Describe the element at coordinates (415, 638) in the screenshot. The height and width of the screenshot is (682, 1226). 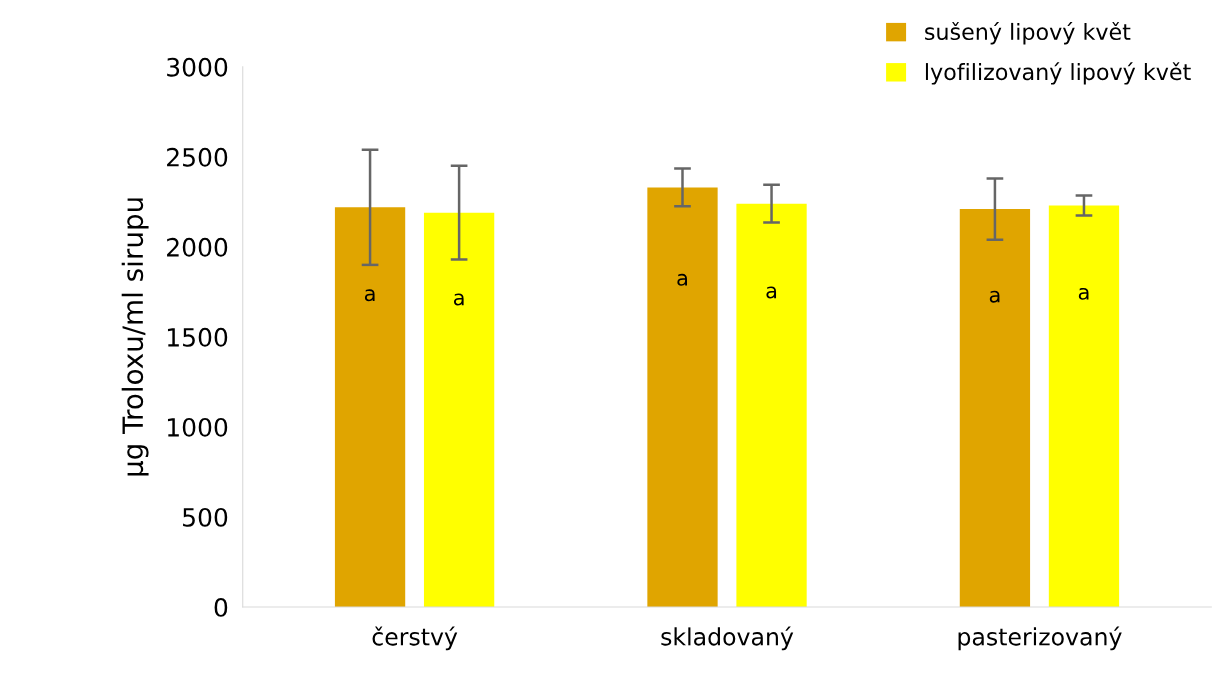
I see `x-tick-label: čerstvý` at that location.